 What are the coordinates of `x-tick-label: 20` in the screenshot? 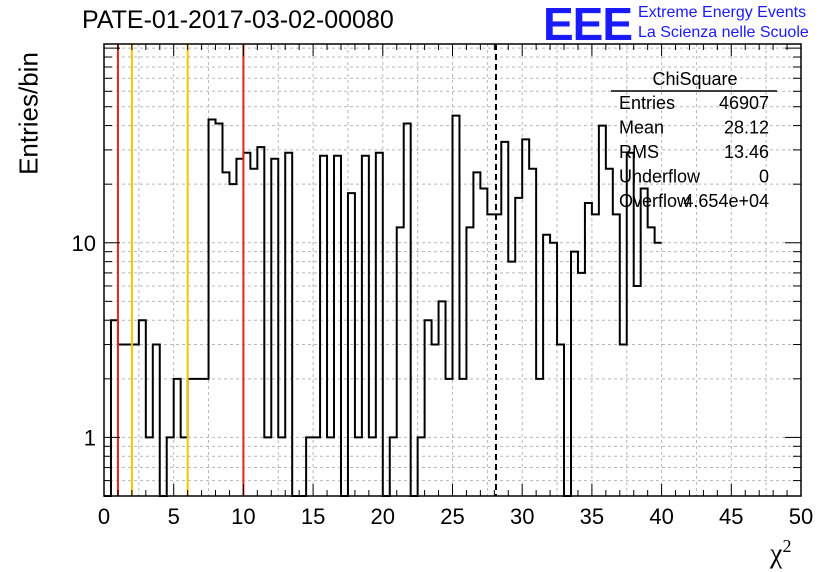 It's located at (383, 516).